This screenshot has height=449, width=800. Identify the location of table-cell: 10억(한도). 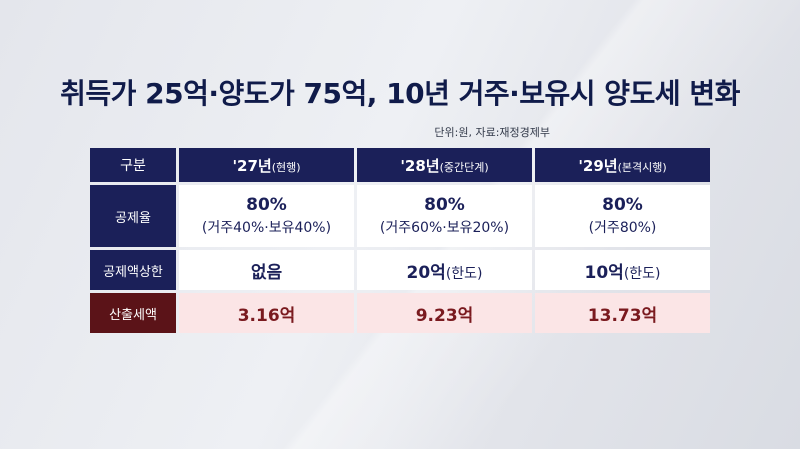
(622, 270).